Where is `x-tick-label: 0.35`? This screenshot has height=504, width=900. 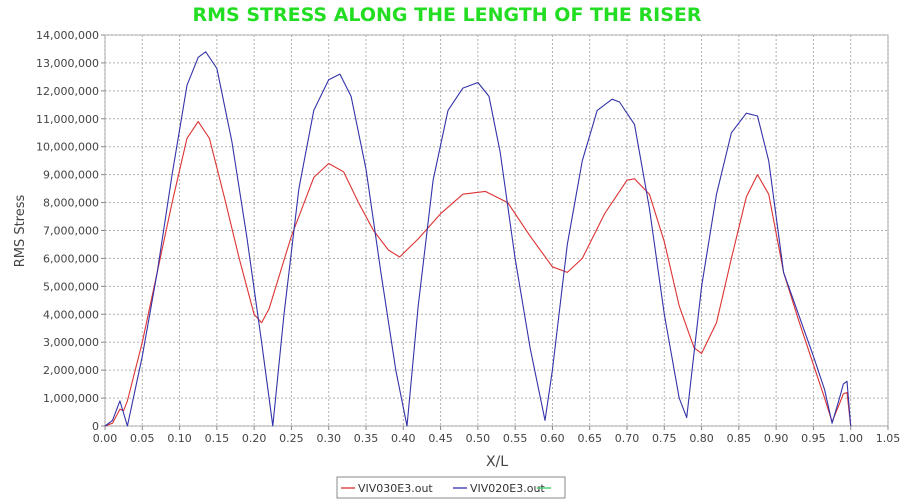 x-tick-label: 0.35 is located at coordinates (366, 438).